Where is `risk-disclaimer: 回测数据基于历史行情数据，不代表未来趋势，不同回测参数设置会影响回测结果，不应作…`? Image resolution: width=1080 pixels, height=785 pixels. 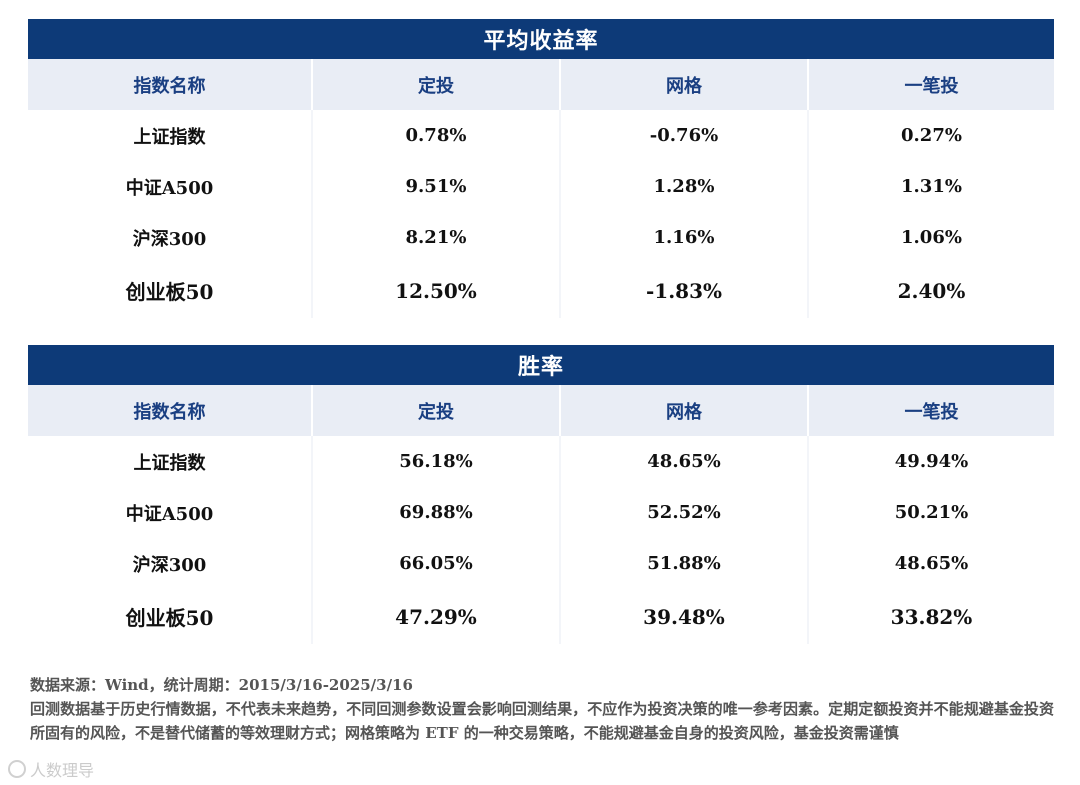 risk-disclaimer: 回测数据基于历史行情数据，不代表未来趋势，不同回测参数设置会影响回测结果，不应作… is located at coordinates (542, 721).